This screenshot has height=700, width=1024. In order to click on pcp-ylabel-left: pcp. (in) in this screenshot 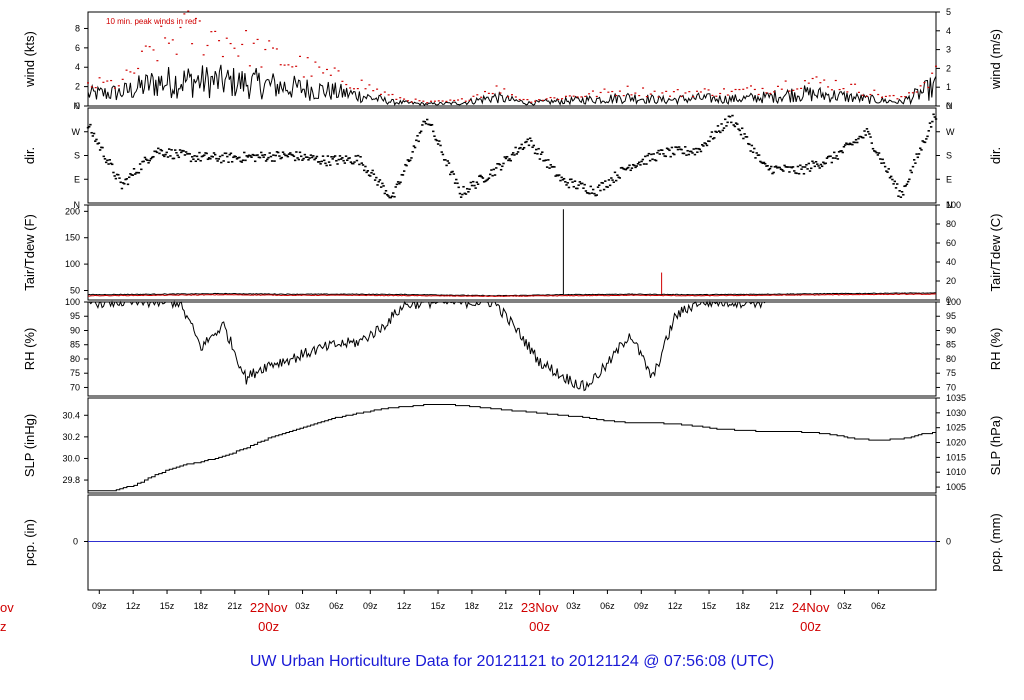, I will do `click(29, 542)`.